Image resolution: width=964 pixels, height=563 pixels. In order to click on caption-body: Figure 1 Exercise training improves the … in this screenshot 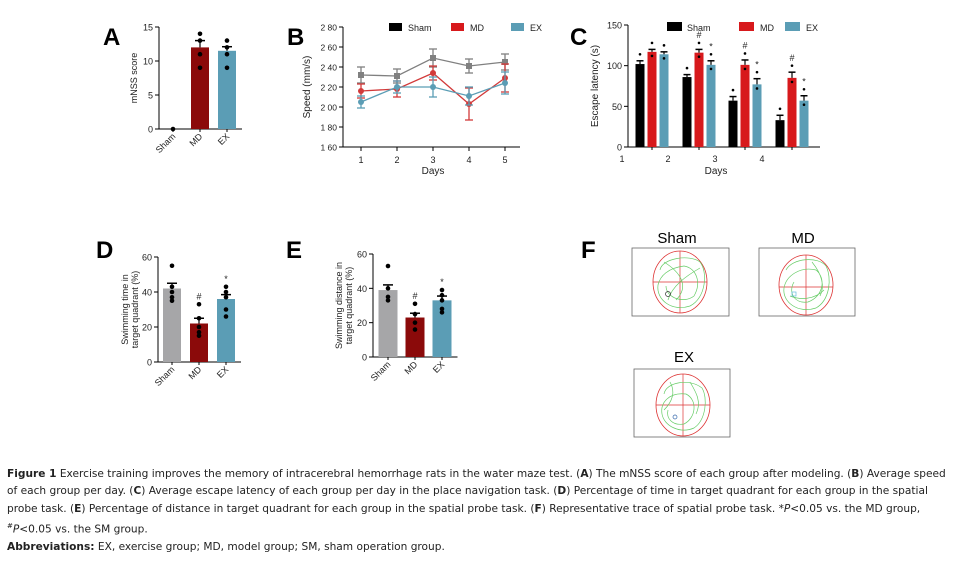, I will do `click(476, 502)`.